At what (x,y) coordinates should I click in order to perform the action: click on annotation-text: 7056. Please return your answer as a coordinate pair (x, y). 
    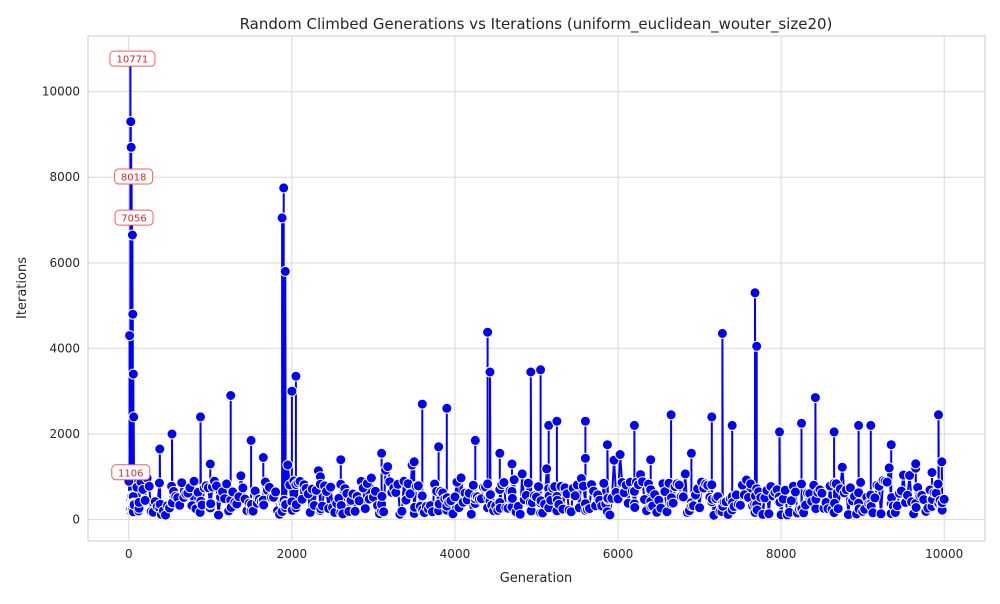
    Looking at the image, I should click on (133, 219).